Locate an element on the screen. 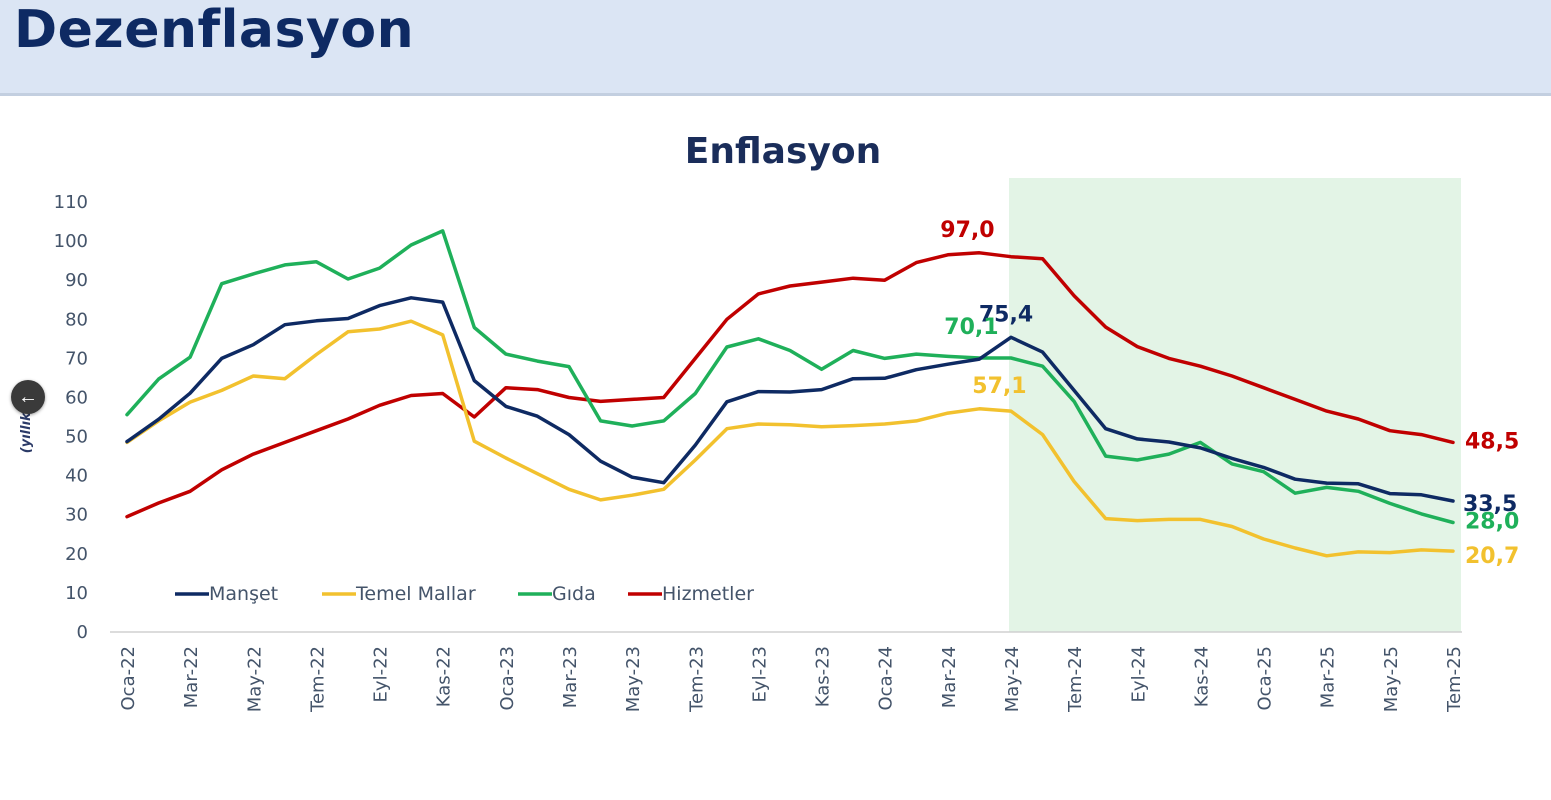 This screenshot has width=1551, height=800. x-tick-label: Eyl-23 is located at coordinates (759, 674).